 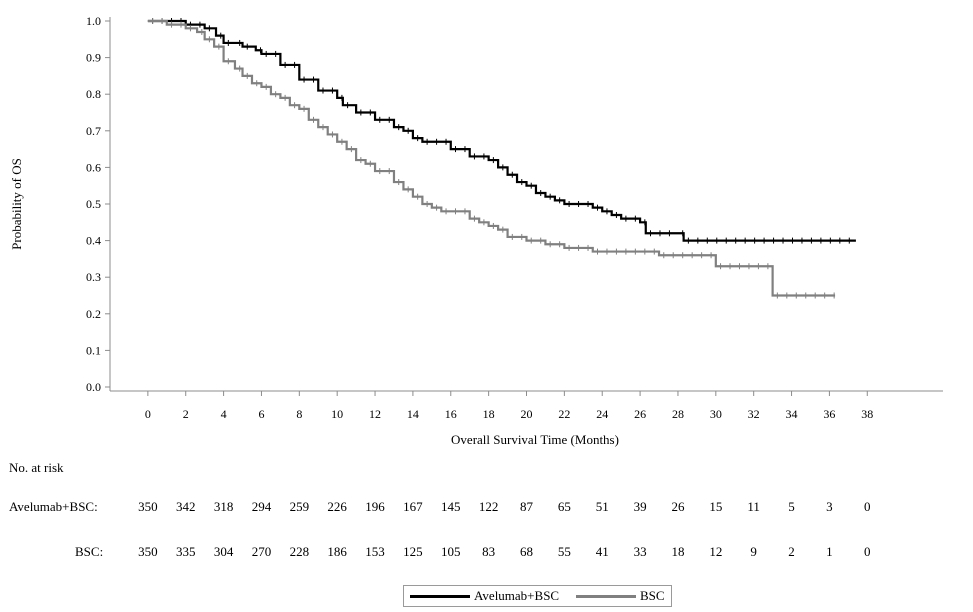 I want to click on risk-cell: 51, so click(x=602, y=506).